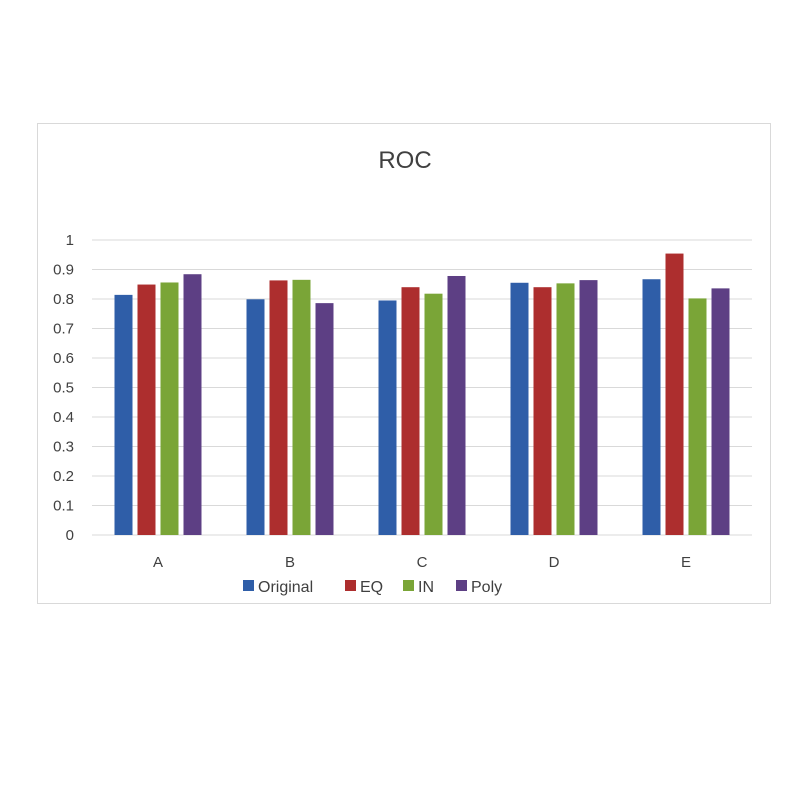  What do you see at coordinates (70, 240) in the screenshot?
I see `y-tick-label: 1` at bounding box center [70, 240].